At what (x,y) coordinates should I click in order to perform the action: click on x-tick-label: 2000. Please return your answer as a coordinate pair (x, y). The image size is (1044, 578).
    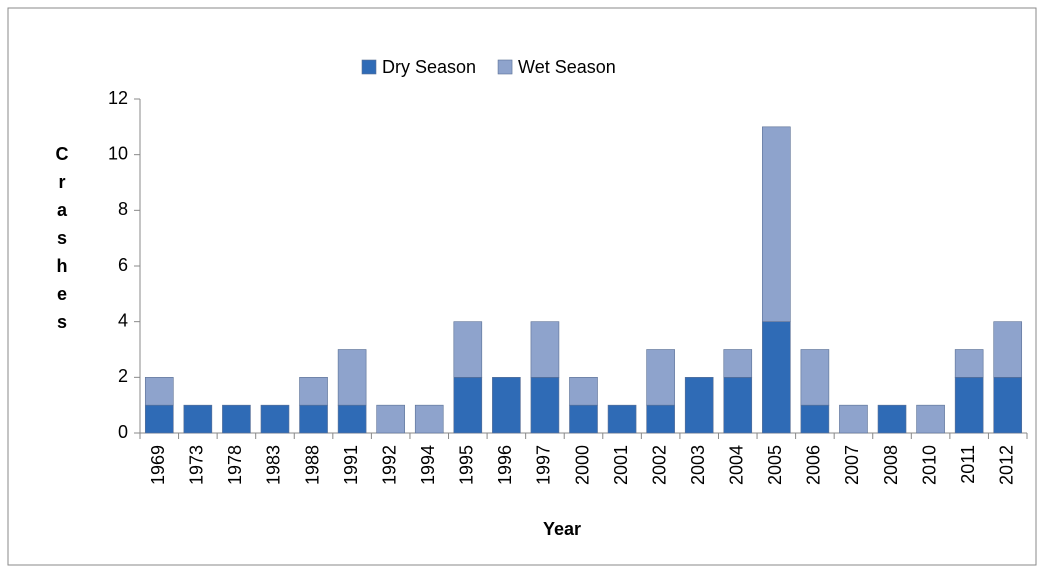
    Looking at the image, I should click on (582, 465).